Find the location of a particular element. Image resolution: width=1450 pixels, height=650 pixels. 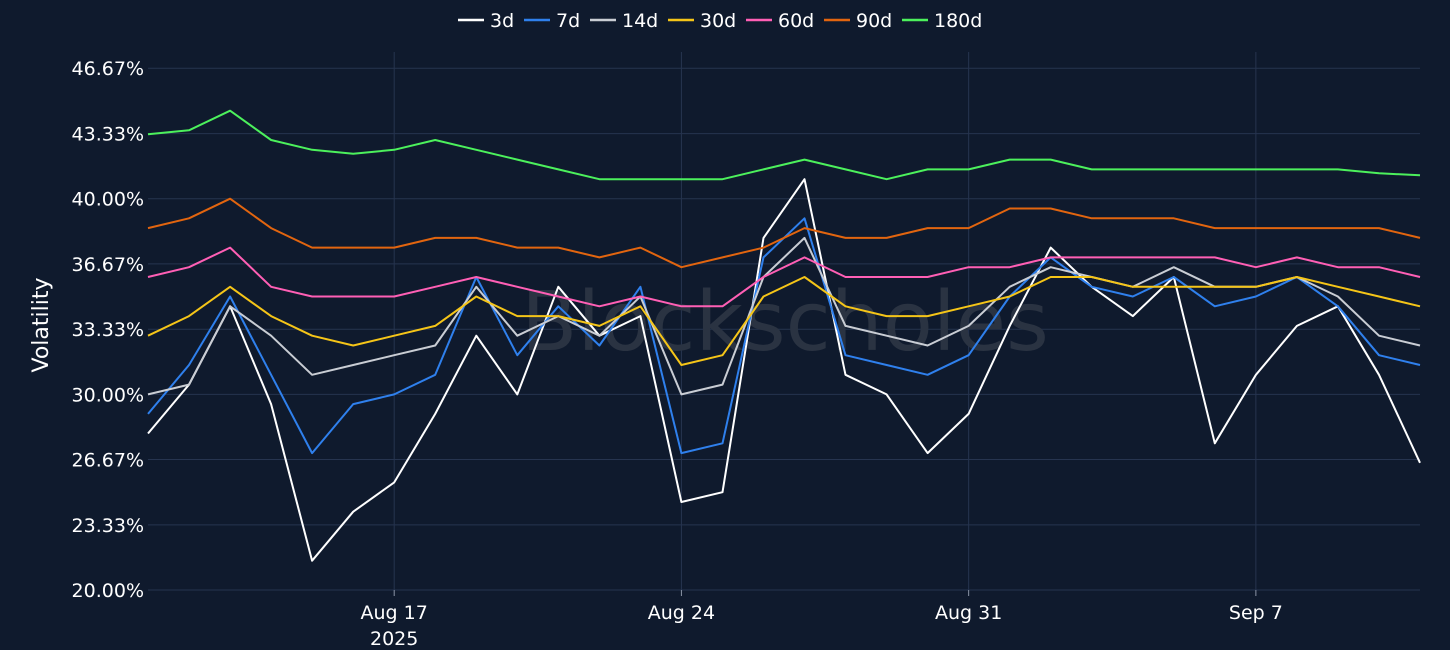

watermark: Blockscholes is located at coordinates (785, 322).